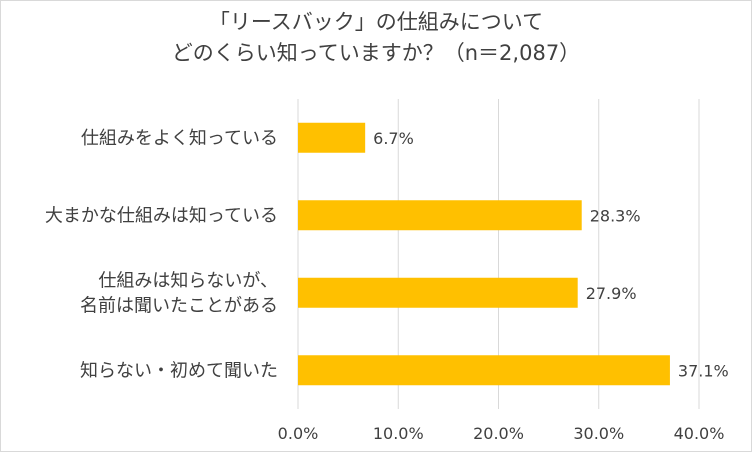 Image resolution: width=752 pixels, height=452 pixels. I want to click on category-label: 知らない・初めて聞いた, so click(179, 370).